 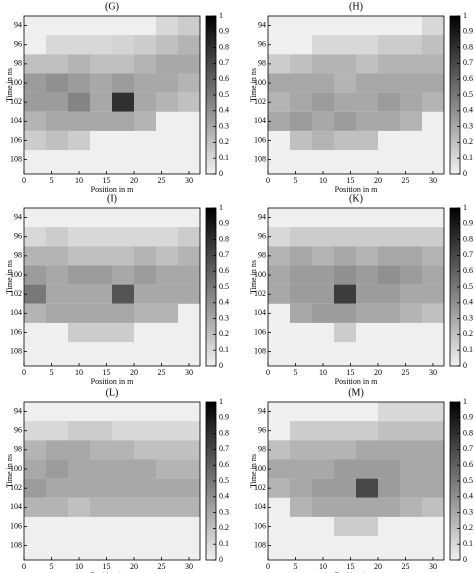 What do you see at coordinates (224, 31) in the screenshot?
I see `colorbar-tick-label: 0.9` at bounding box center [224, 31].